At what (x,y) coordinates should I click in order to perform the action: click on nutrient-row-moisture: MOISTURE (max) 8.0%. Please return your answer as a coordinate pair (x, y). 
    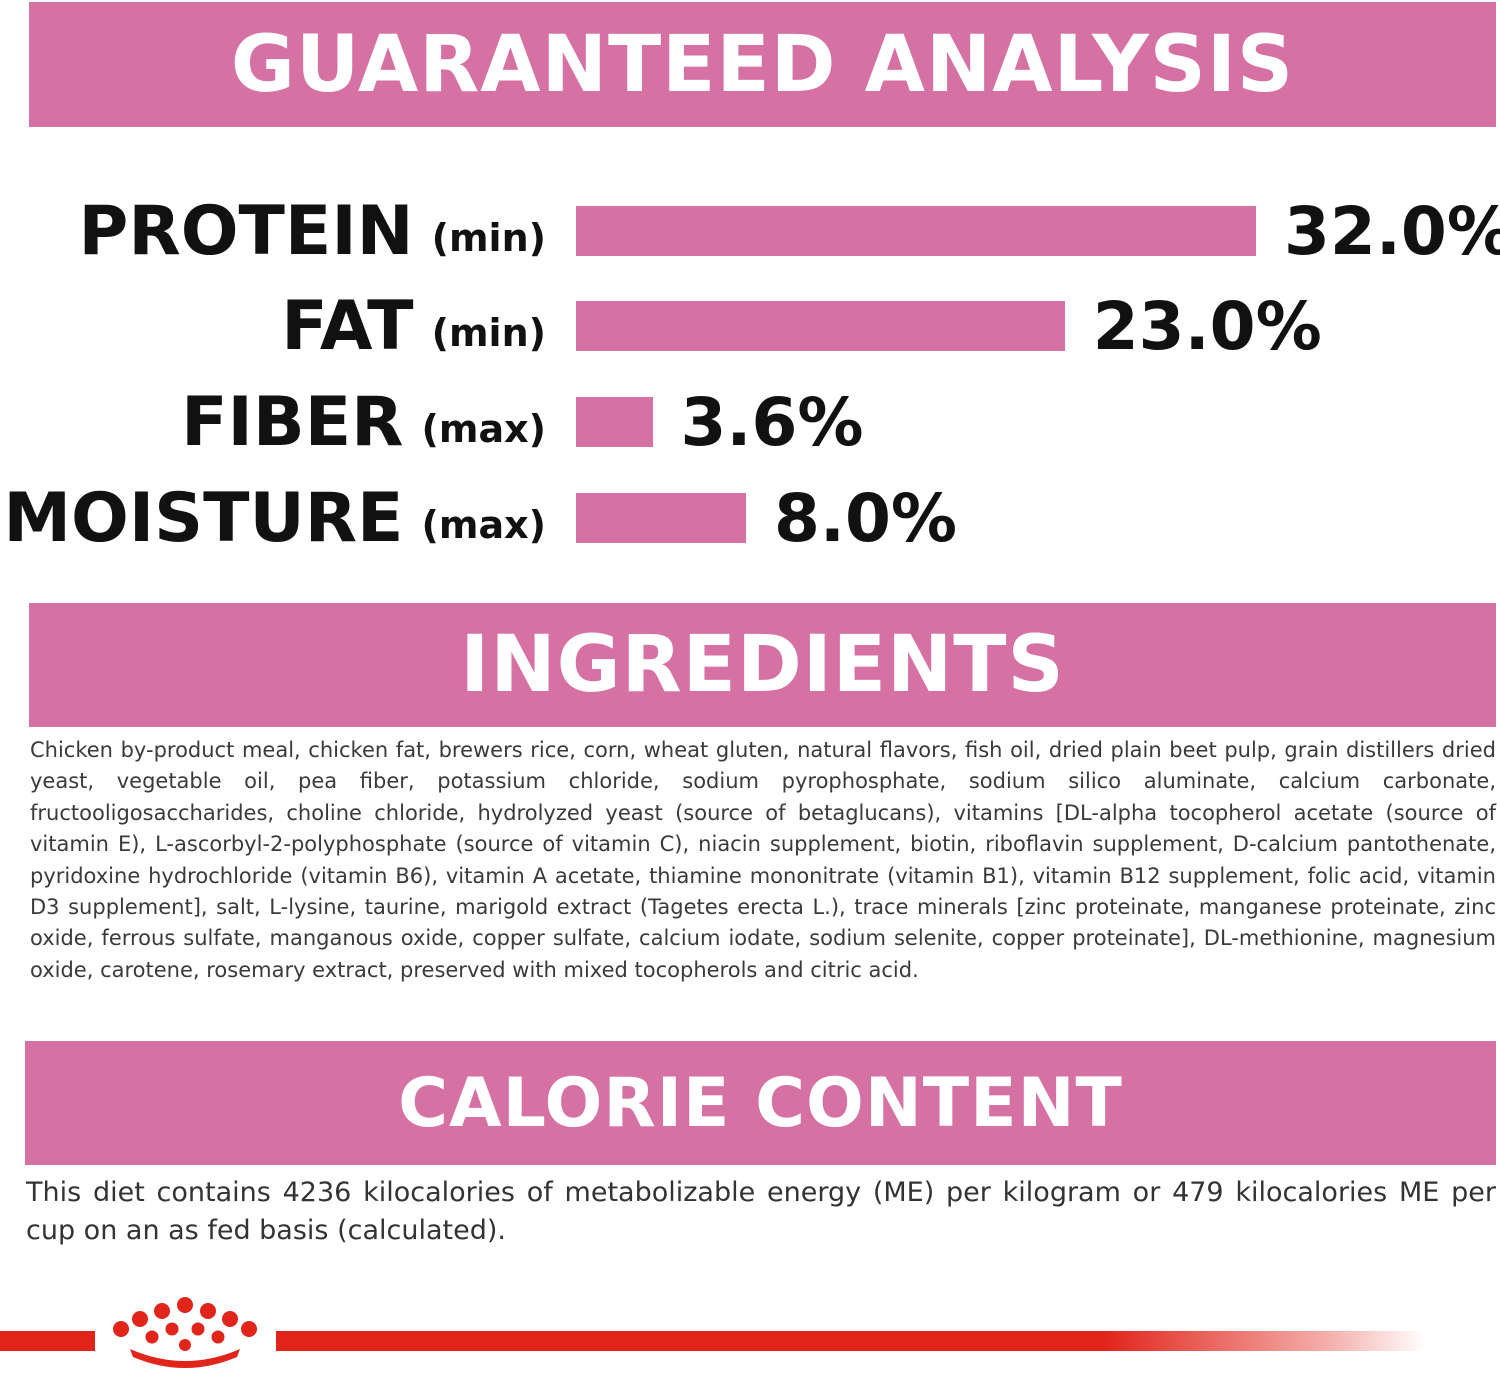
    Looking at the image, I should click on (750, 518).